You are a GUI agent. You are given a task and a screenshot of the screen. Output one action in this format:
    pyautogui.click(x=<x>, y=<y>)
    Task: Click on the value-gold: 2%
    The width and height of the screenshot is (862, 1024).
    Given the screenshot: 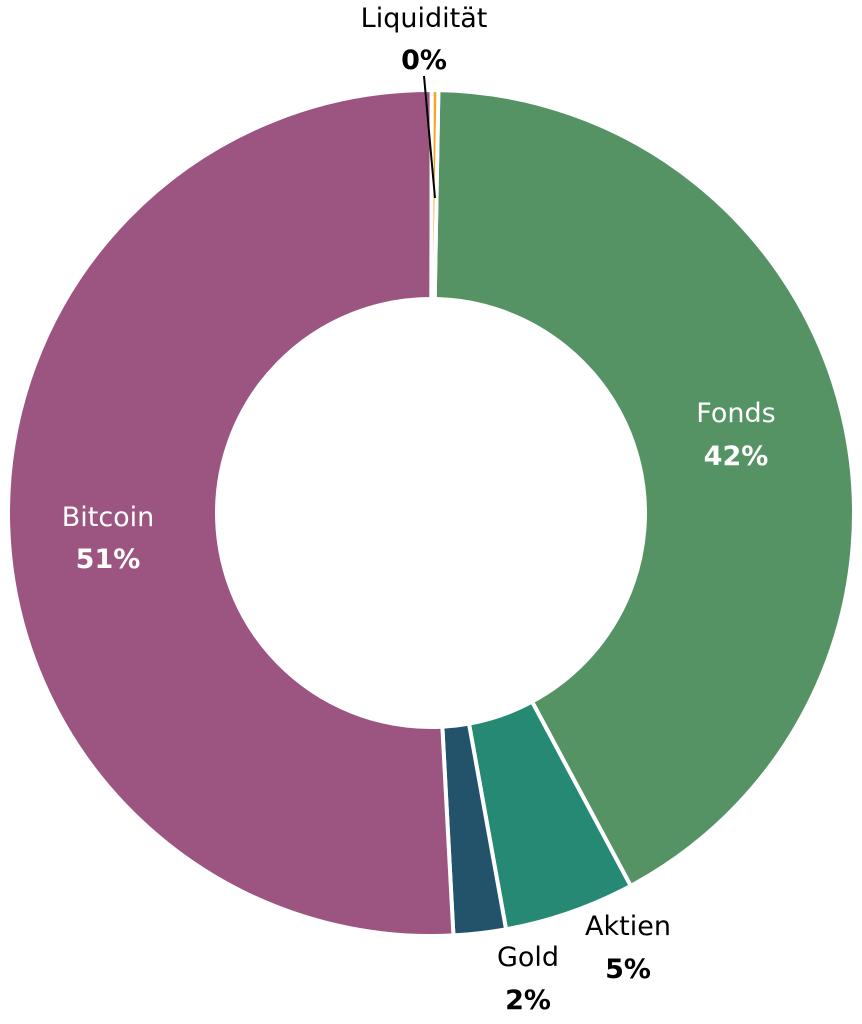 What is the action you would take?
    pyautogui.click(x=528, y=1000)
    